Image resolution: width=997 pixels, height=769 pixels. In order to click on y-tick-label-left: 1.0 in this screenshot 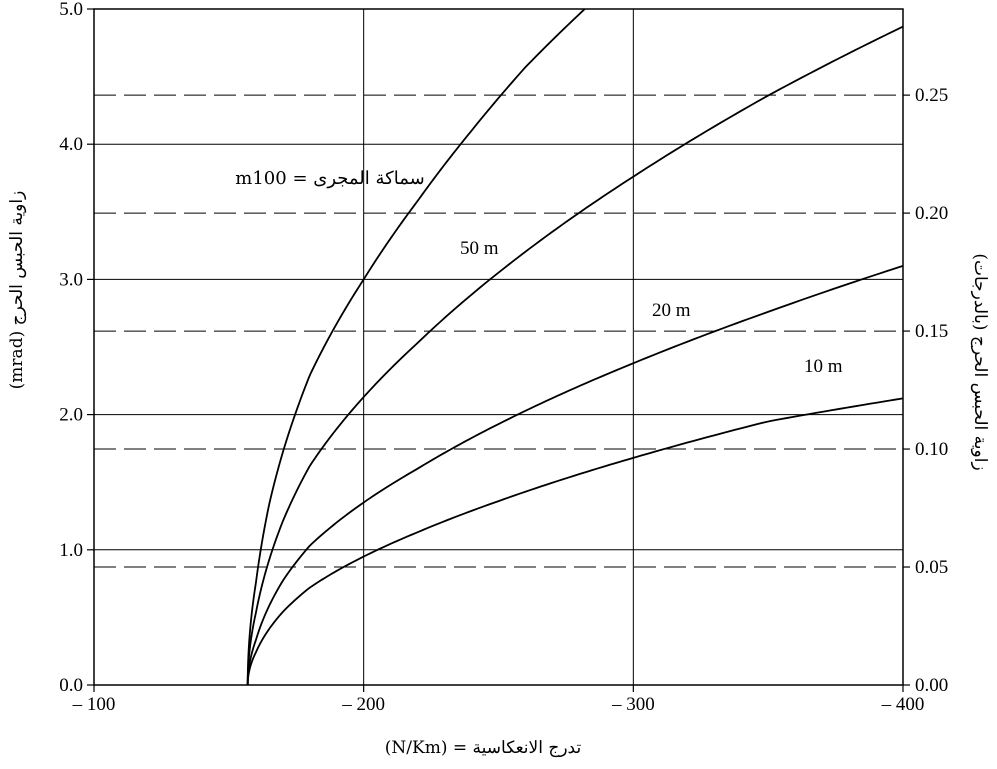, I will do `click(71, 550)`.